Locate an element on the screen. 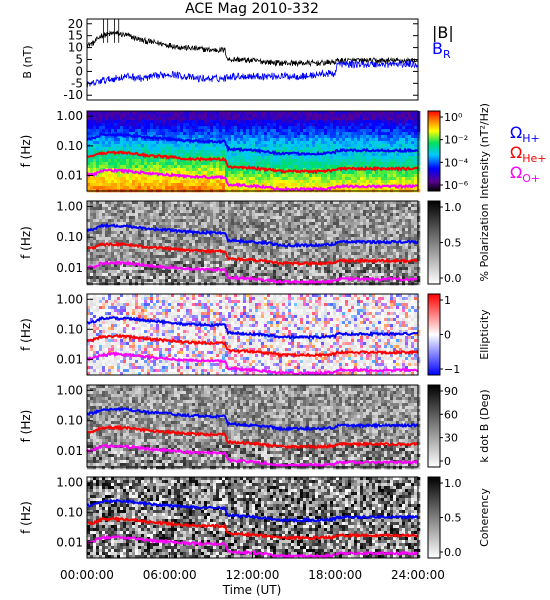 The image size is (550, 600). colorbar-label-kdotb: k dot B (Deg) is located at coordinates (484, 425).